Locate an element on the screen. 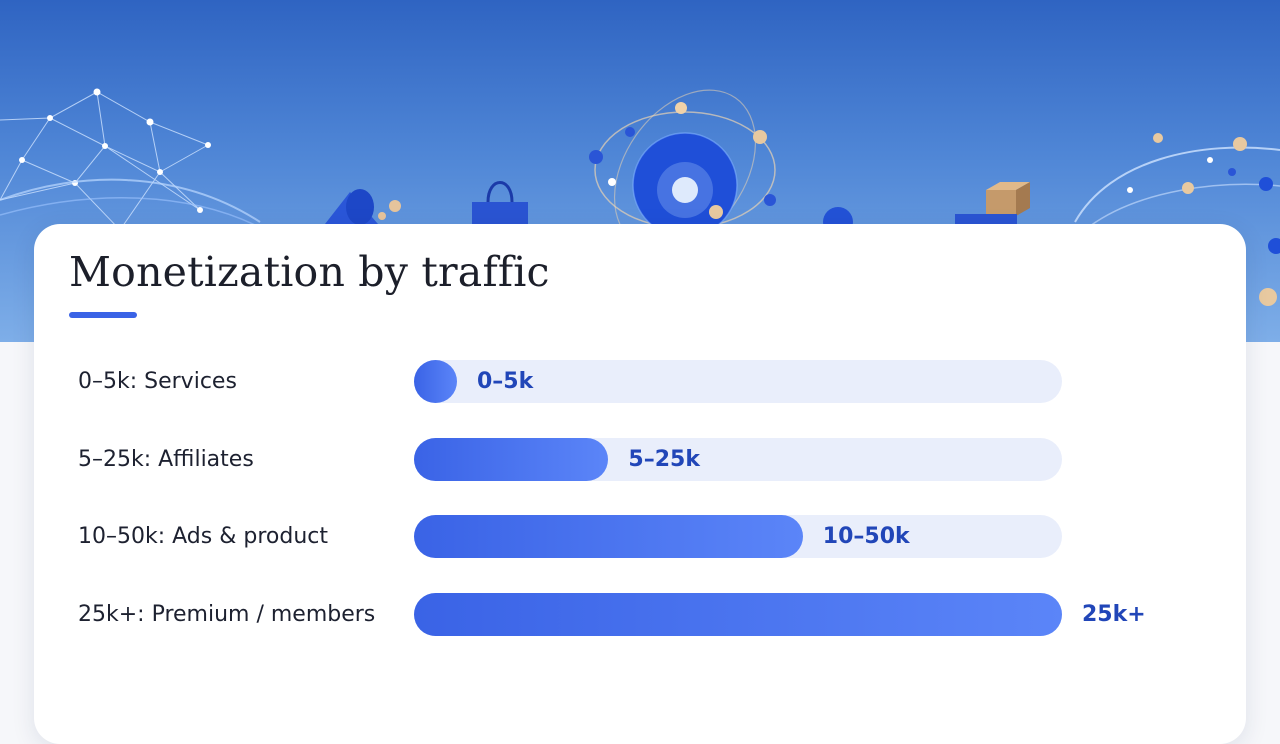 The width and height of the screenshot is (1280, 744). bar-data-label: 25k+ is located at coordinates (1114, 614).